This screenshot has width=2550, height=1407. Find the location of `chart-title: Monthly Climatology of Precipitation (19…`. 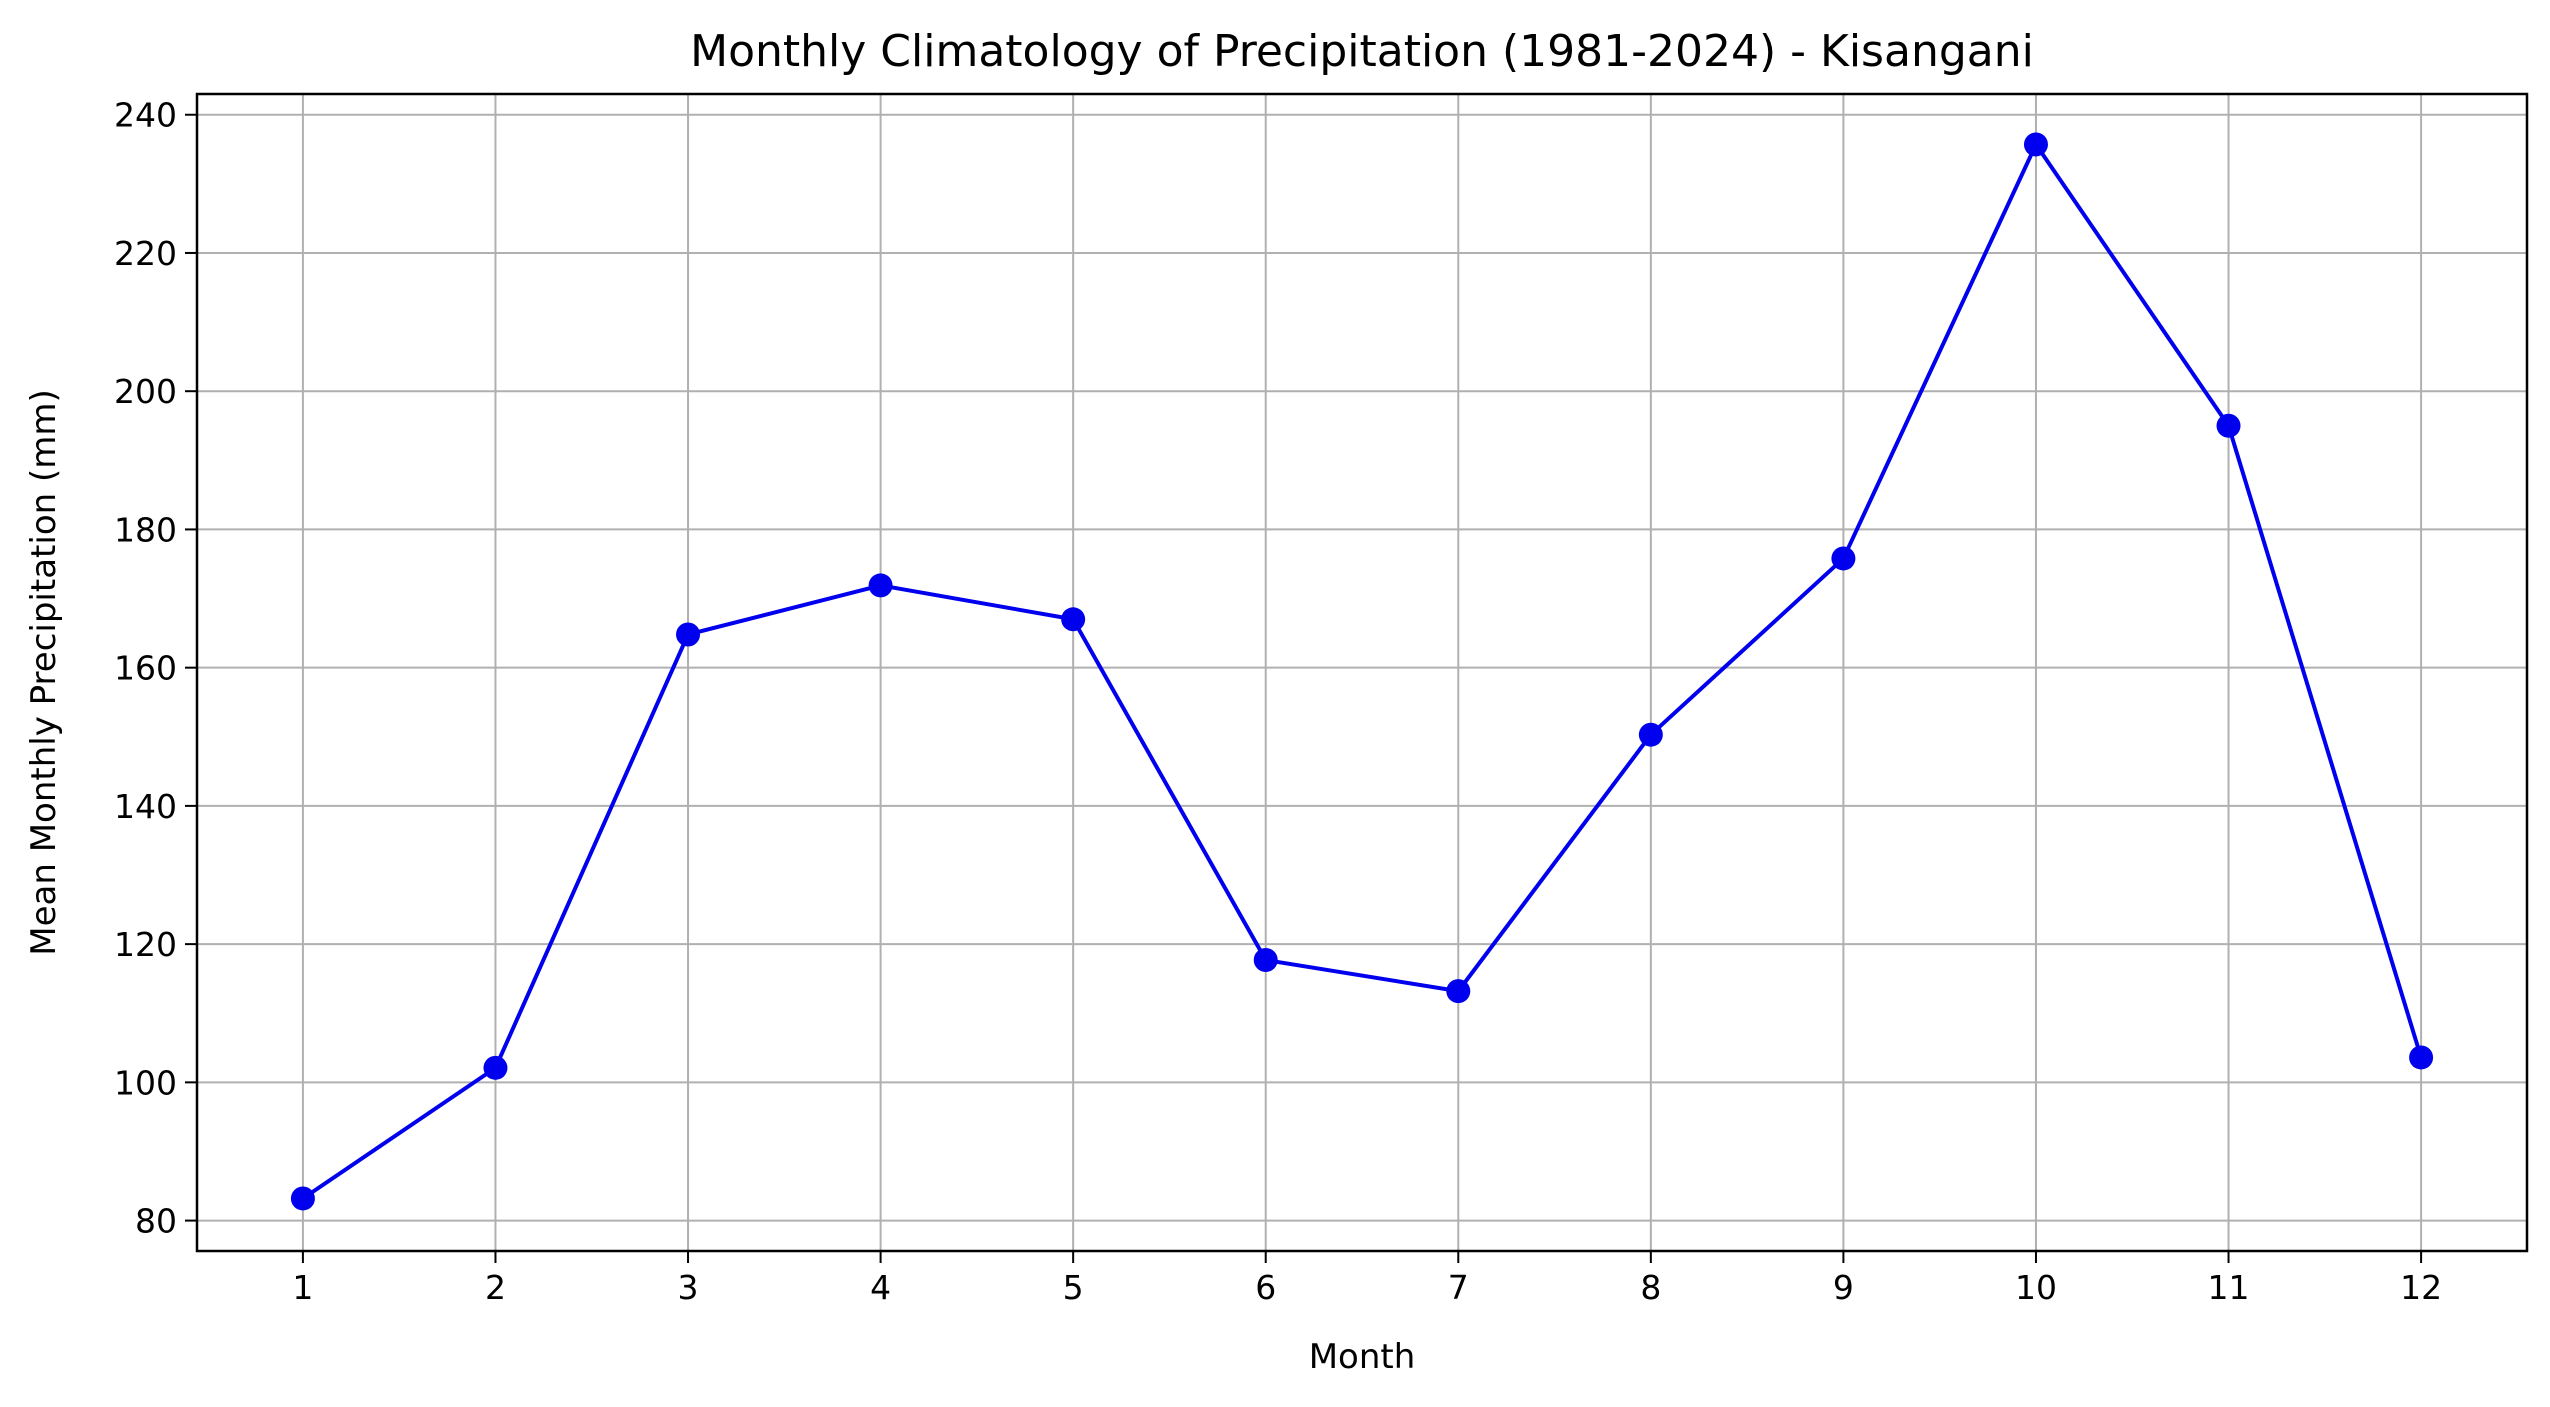

chart-title: Monthly Climatology of Precipitation (19… is located at coordinates (1362, 51).